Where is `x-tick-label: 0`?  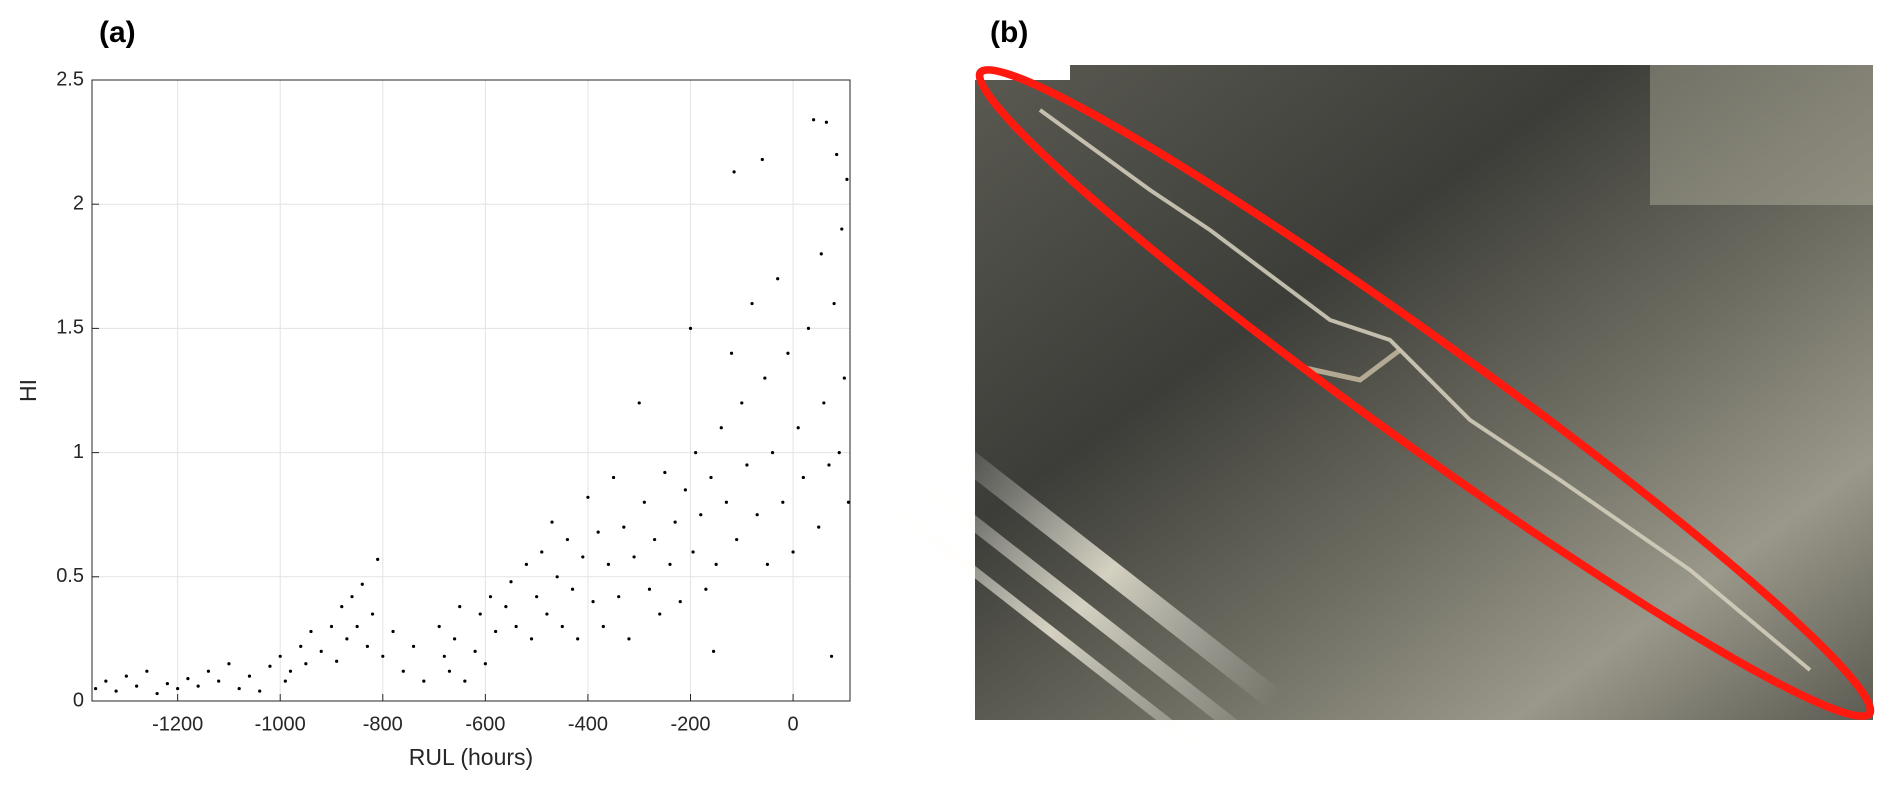 x-tick-label: 0 is located at coordinates (793, 724).